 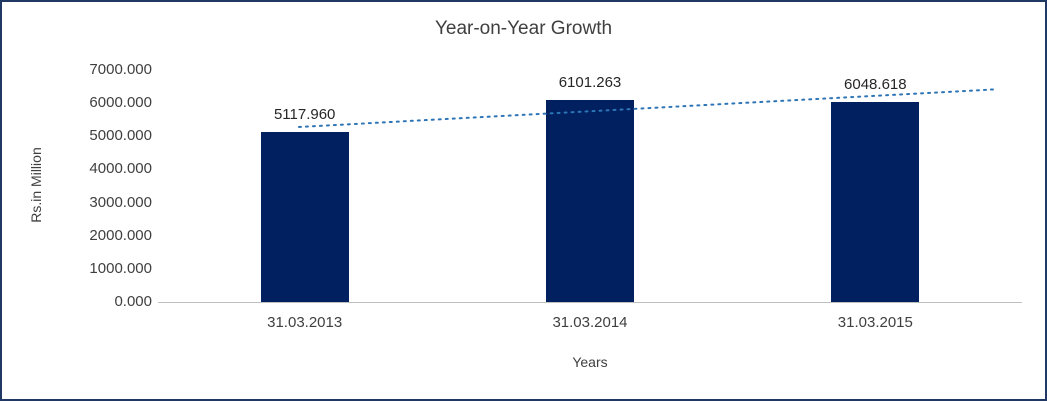 I want to click on bar-value-label: 5117.960, so click(x=304, y=115).